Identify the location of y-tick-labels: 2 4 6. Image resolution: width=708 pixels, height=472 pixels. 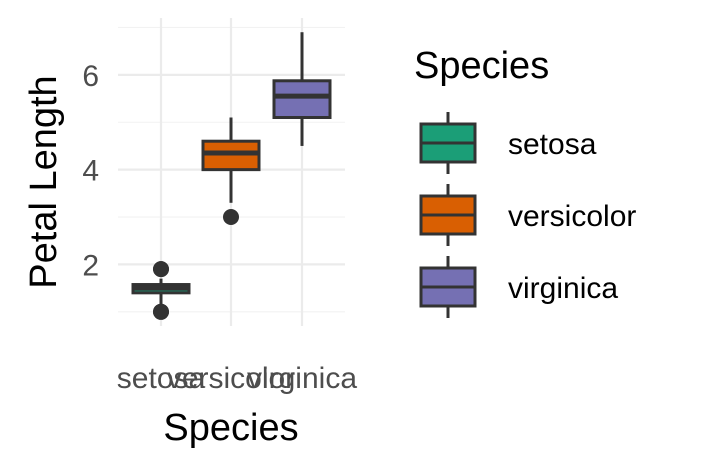
(90, 171).